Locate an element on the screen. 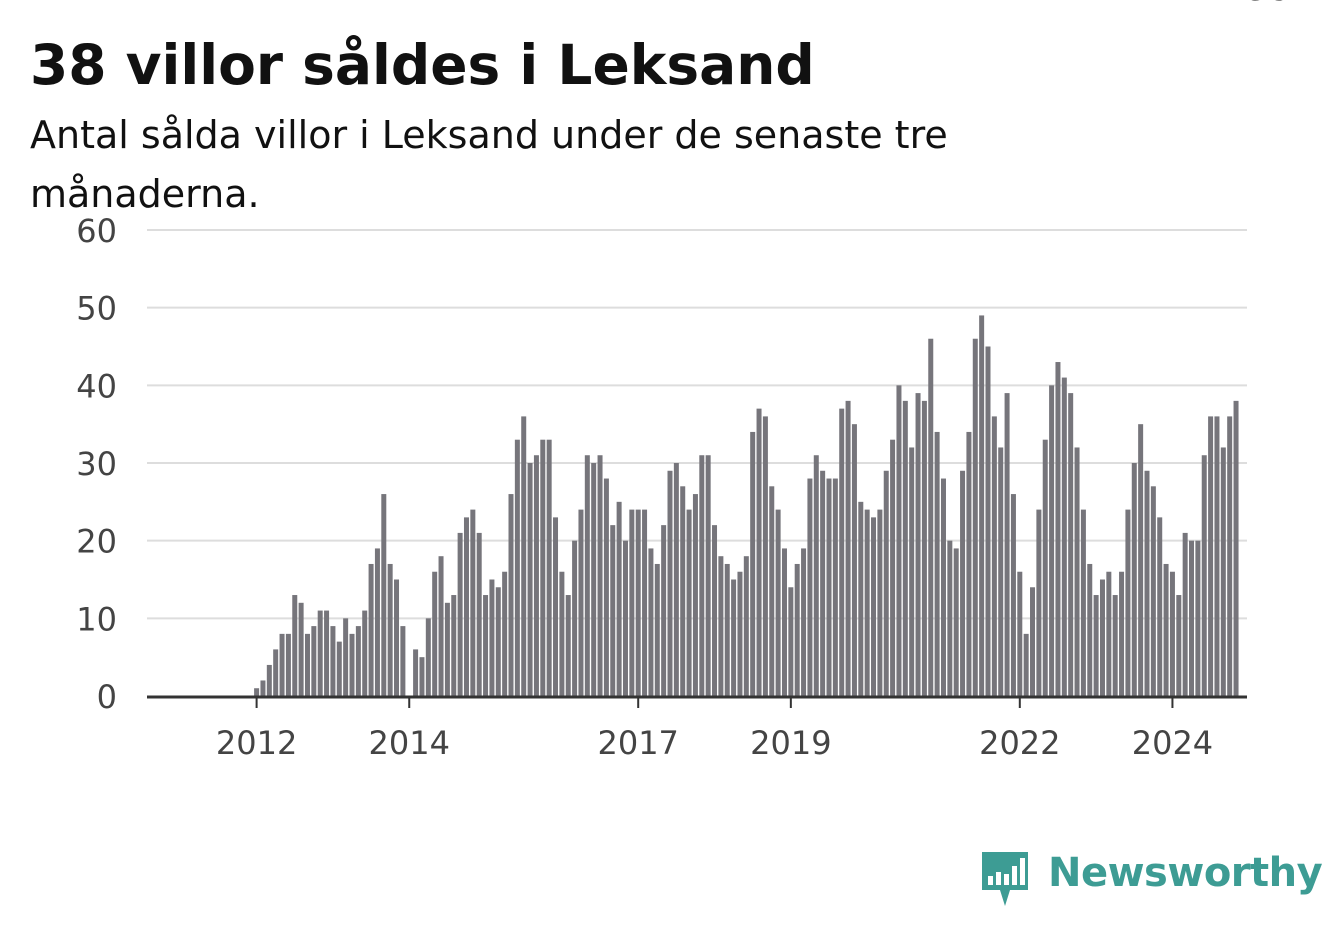 The image size is (1322, 939). newsworthy-logo: Newsworthy is located at coordinates (1151, 880).